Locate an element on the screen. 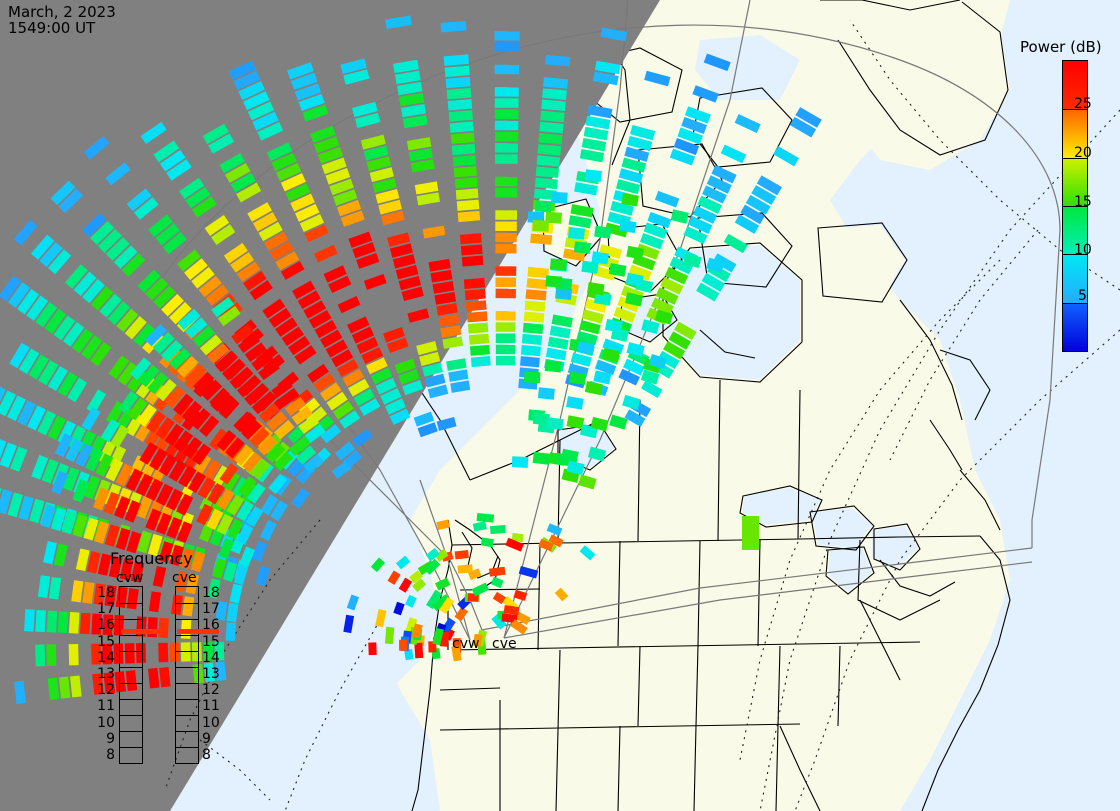 The width and height of the screenshot is (1120, 811). frequency-bar-cve is located at coordinates (187, 675).